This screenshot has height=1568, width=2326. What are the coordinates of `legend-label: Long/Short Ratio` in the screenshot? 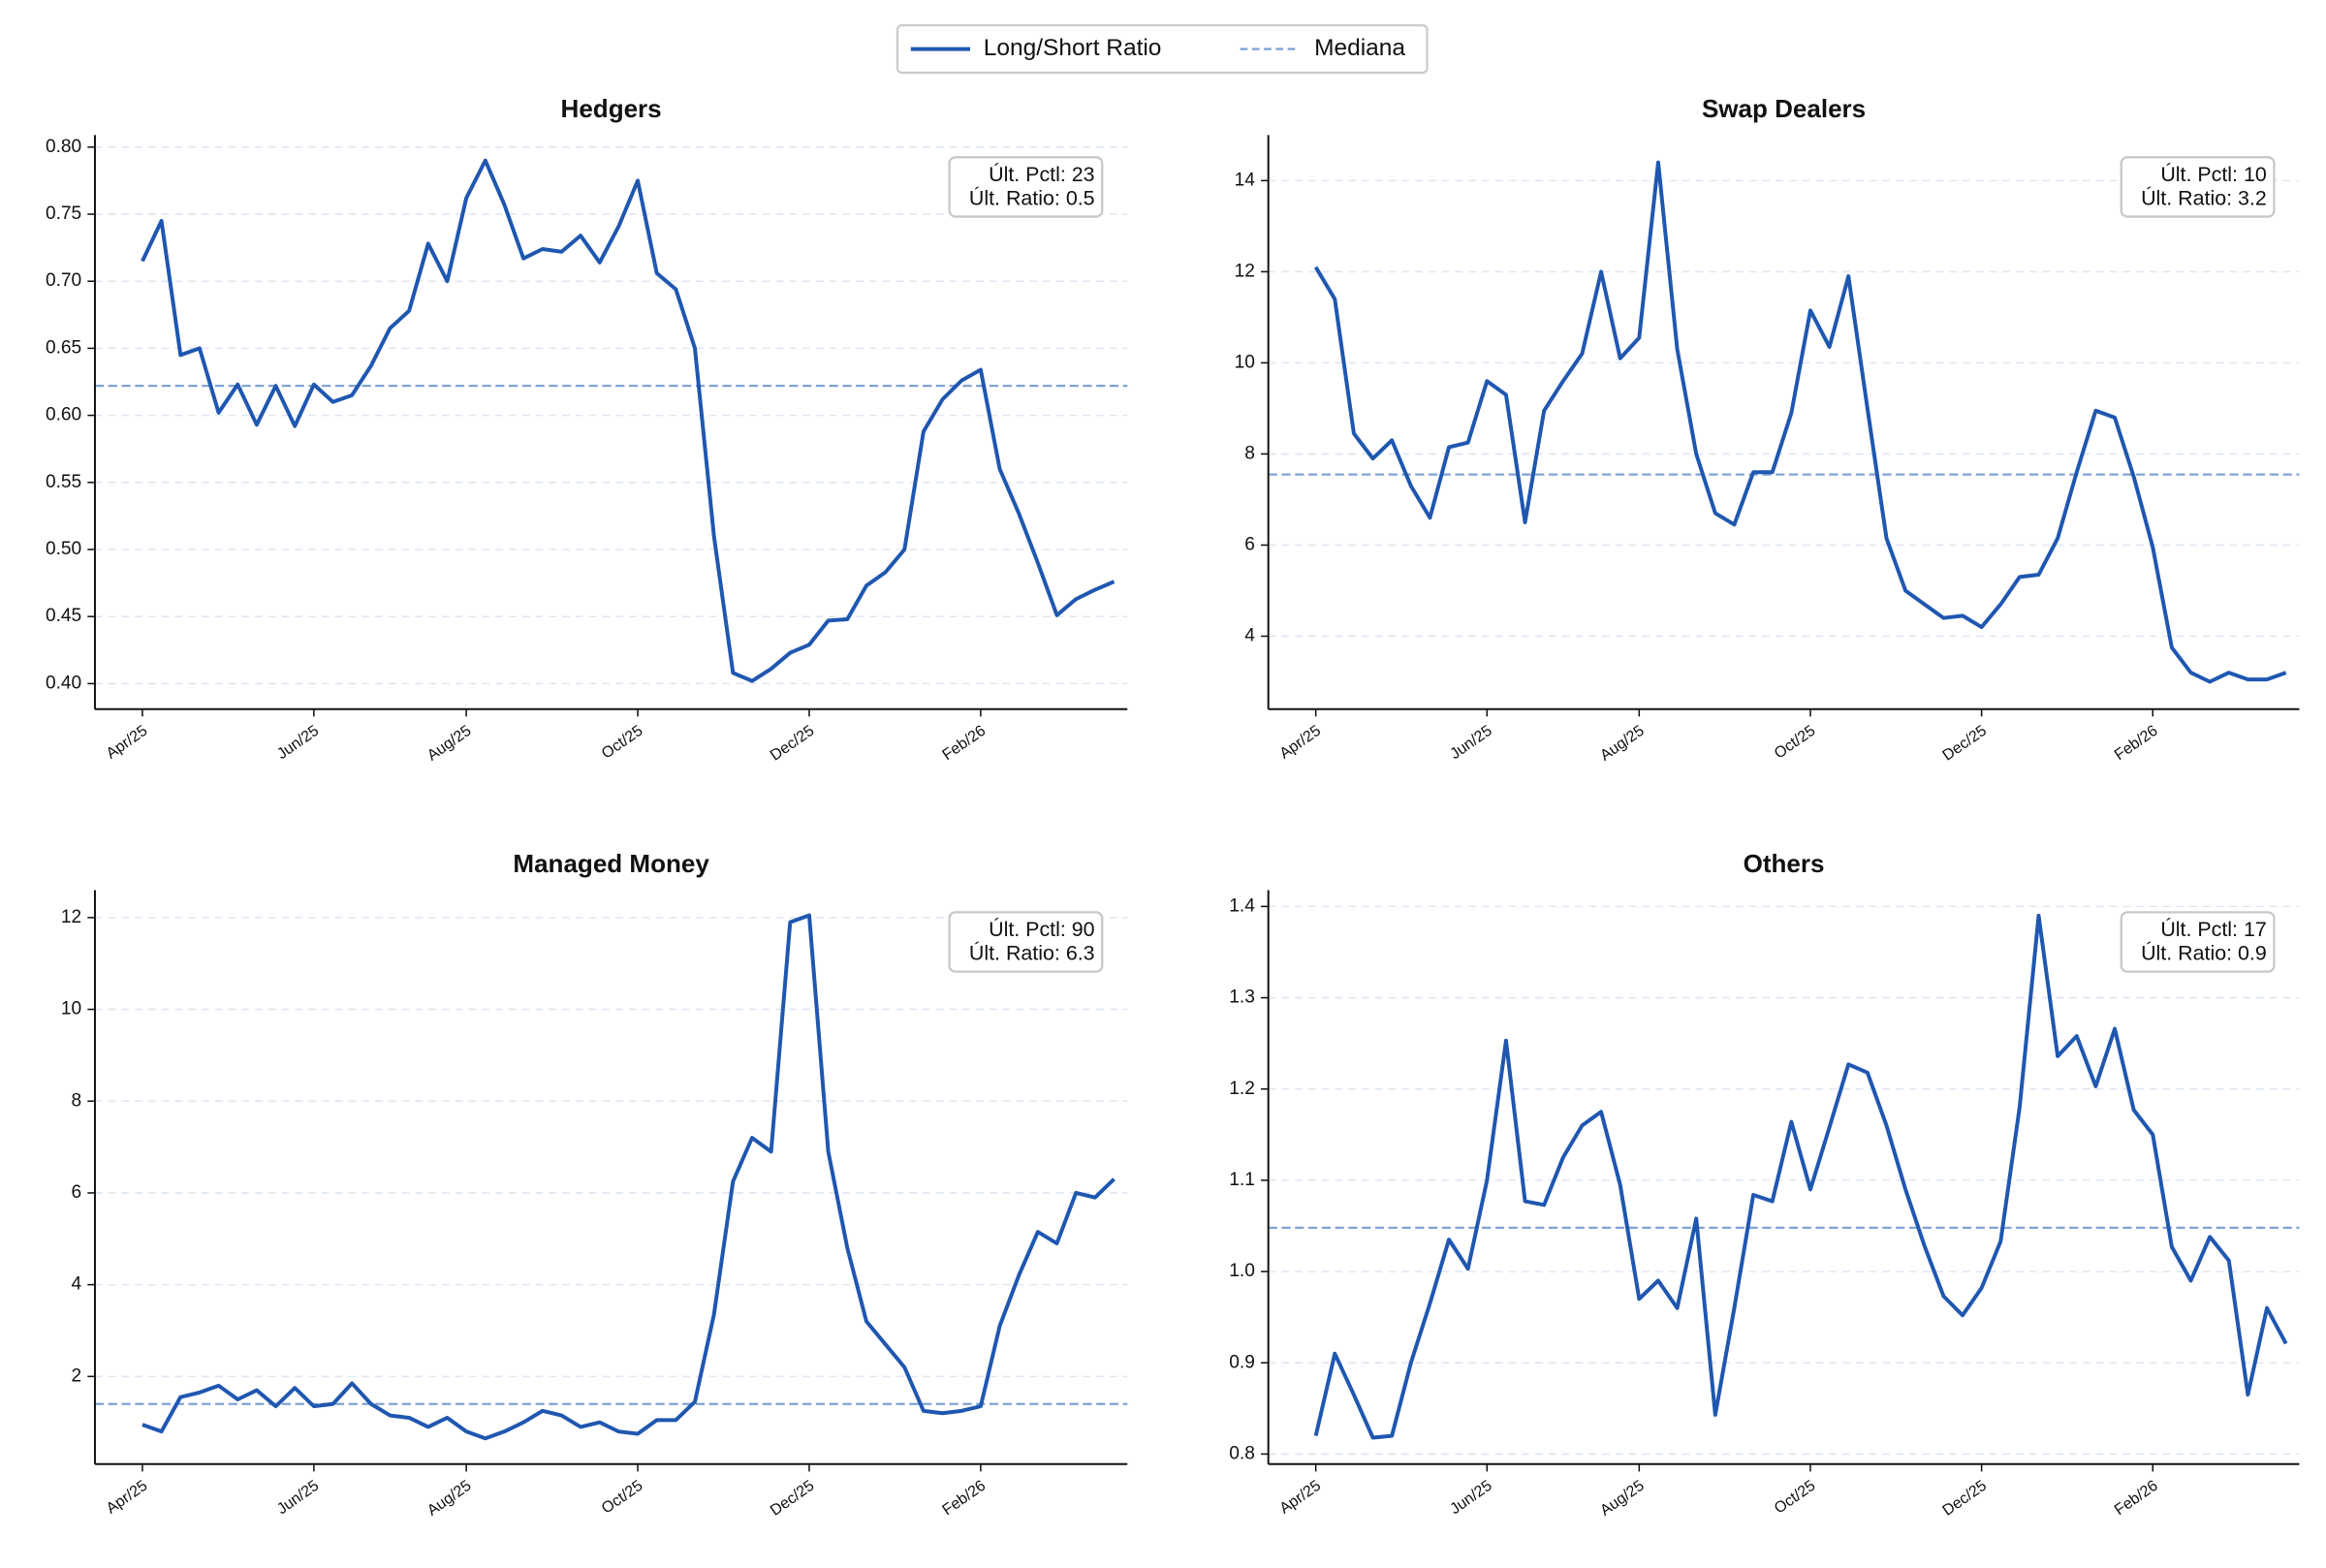 It's located at (1073, 48).